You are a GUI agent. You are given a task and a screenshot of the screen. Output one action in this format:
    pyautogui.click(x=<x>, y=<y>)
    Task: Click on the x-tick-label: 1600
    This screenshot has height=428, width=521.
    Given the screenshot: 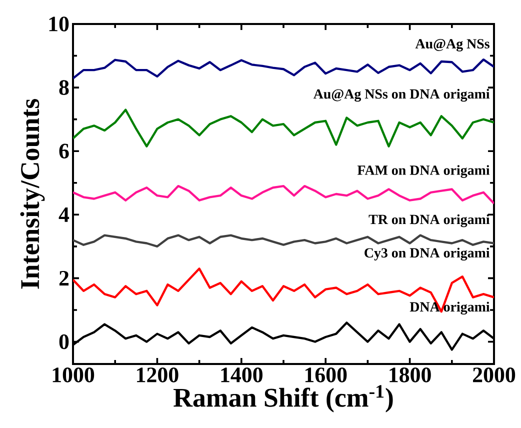 What is the action you would take?
    pyautogui.click(x=326, y=375)
    